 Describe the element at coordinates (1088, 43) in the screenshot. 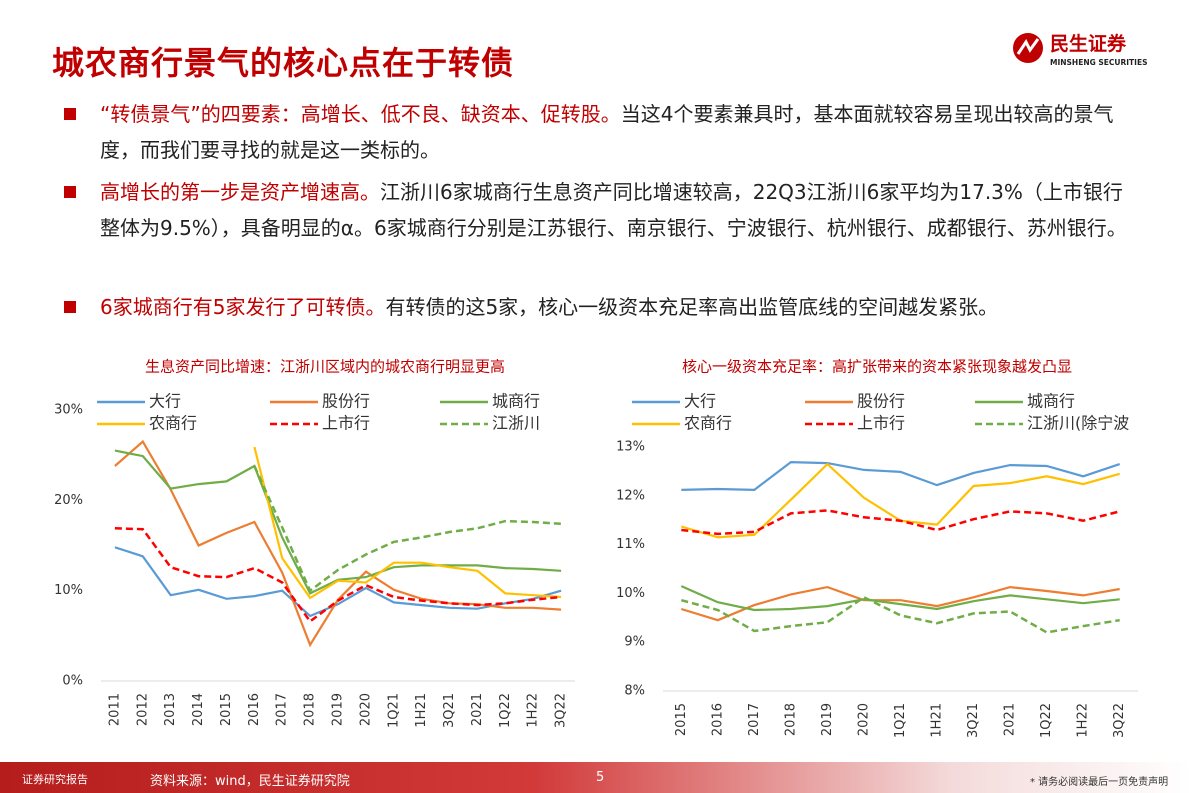

I see `logo-cn: 民生证券` at that location.